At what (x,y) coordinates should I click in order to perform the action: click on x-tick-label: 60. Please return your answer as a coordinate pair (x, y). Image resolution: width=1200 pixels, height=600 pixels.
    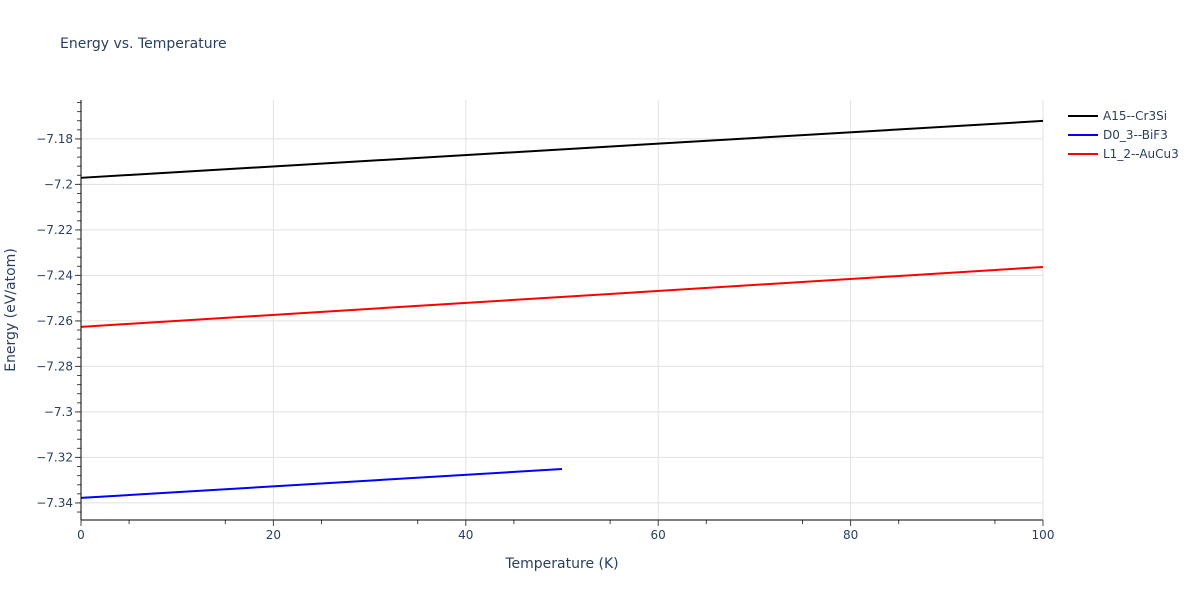
    Looking at the image, I should click on (658, 535).